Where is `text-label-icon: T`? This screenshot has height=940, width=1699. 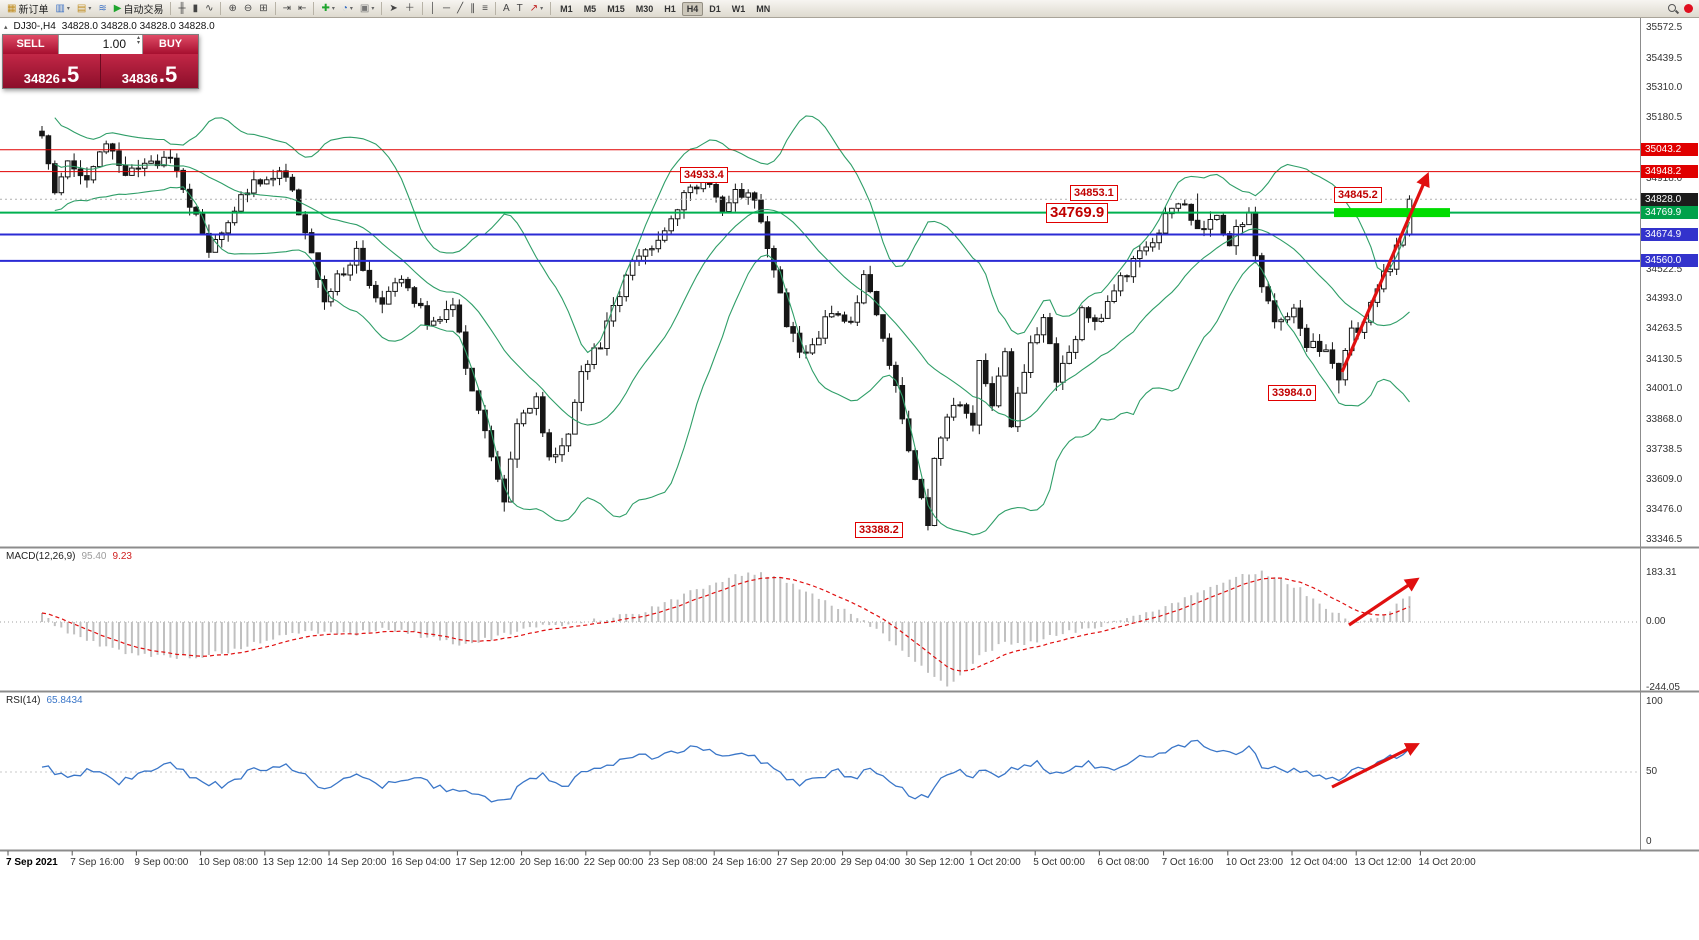
text-label-icon: T is located at coordinates (520, 8).